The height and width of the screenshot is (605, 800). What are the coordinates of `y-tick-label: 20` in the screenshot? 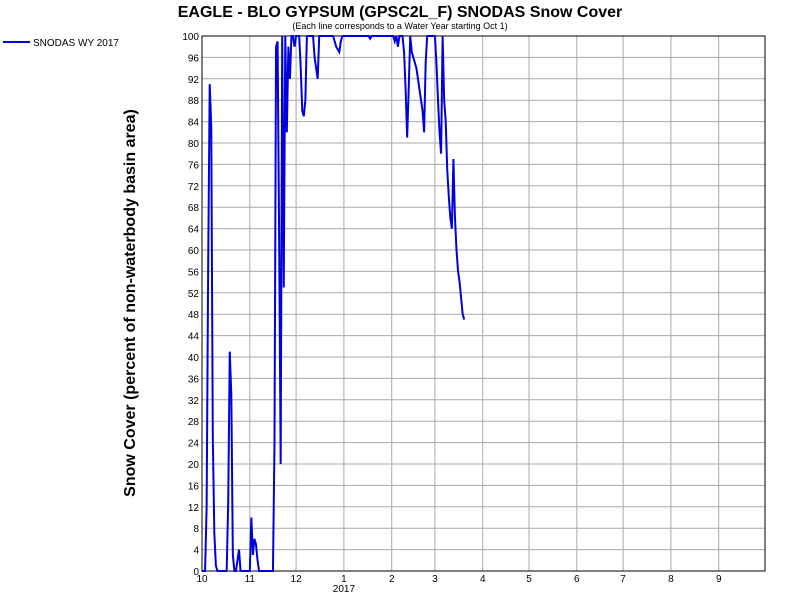 It's located at (194, 465).